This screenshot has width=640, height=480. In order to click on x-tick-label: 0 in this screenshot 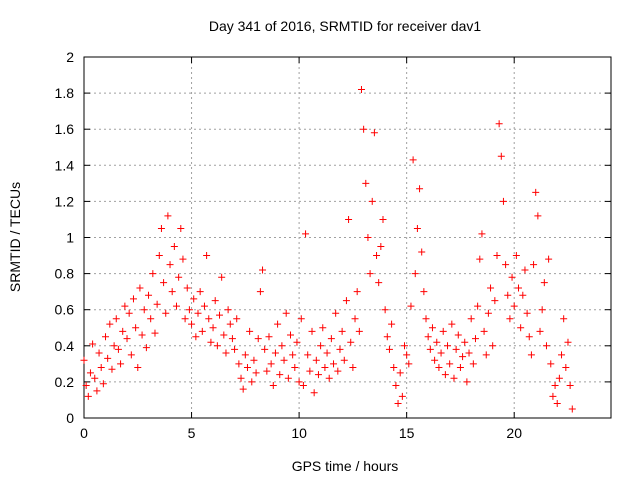, I will do `click(84, 433)`.